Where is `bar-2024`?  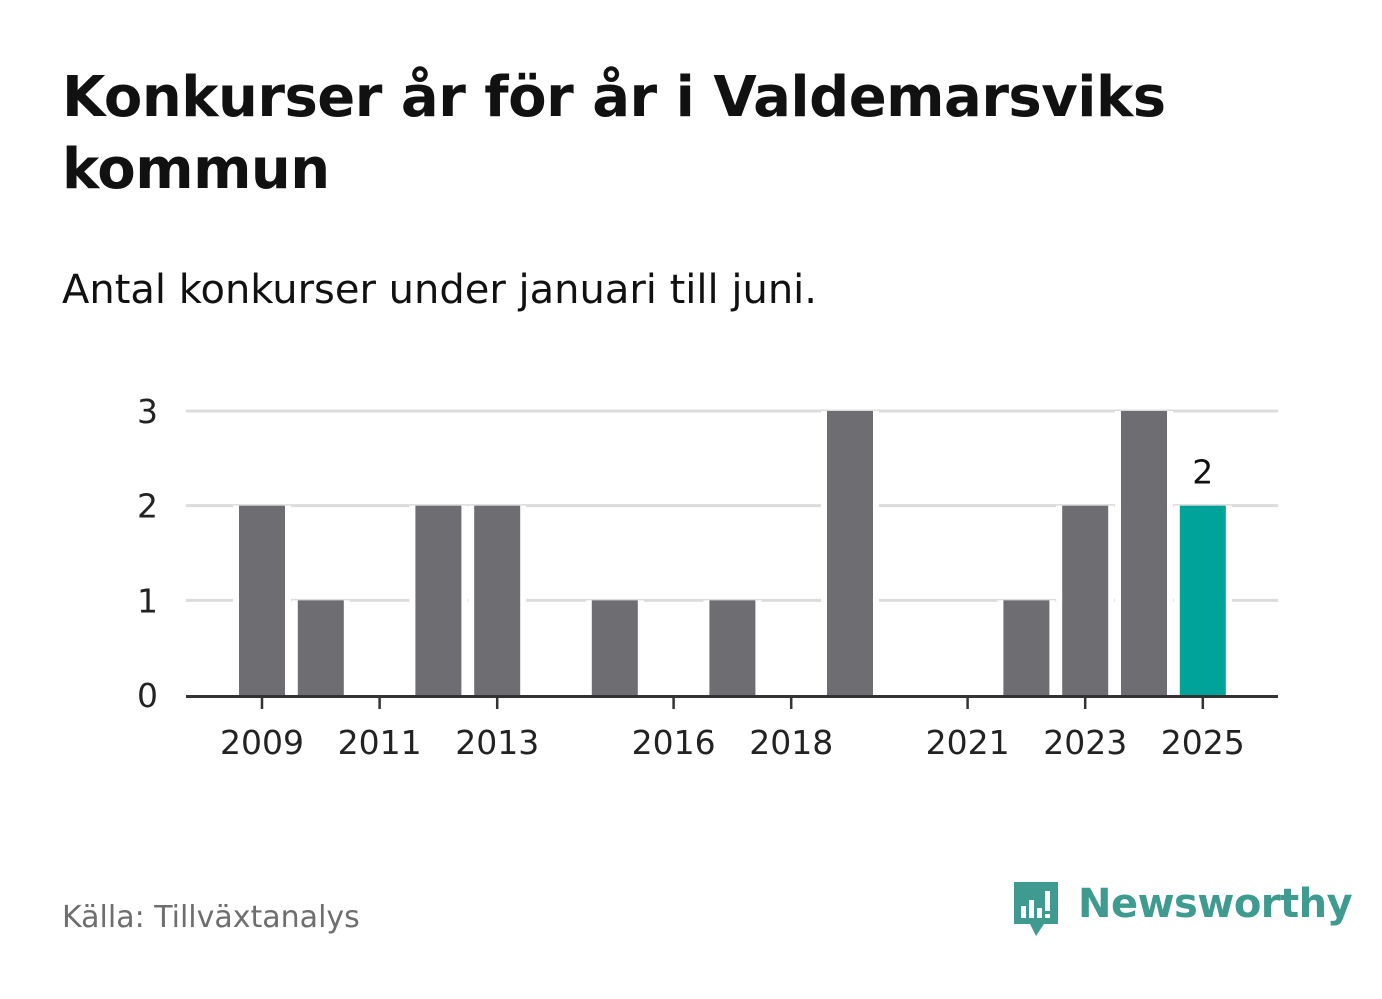 bar-2024 is located at coordinates (1144, 553).